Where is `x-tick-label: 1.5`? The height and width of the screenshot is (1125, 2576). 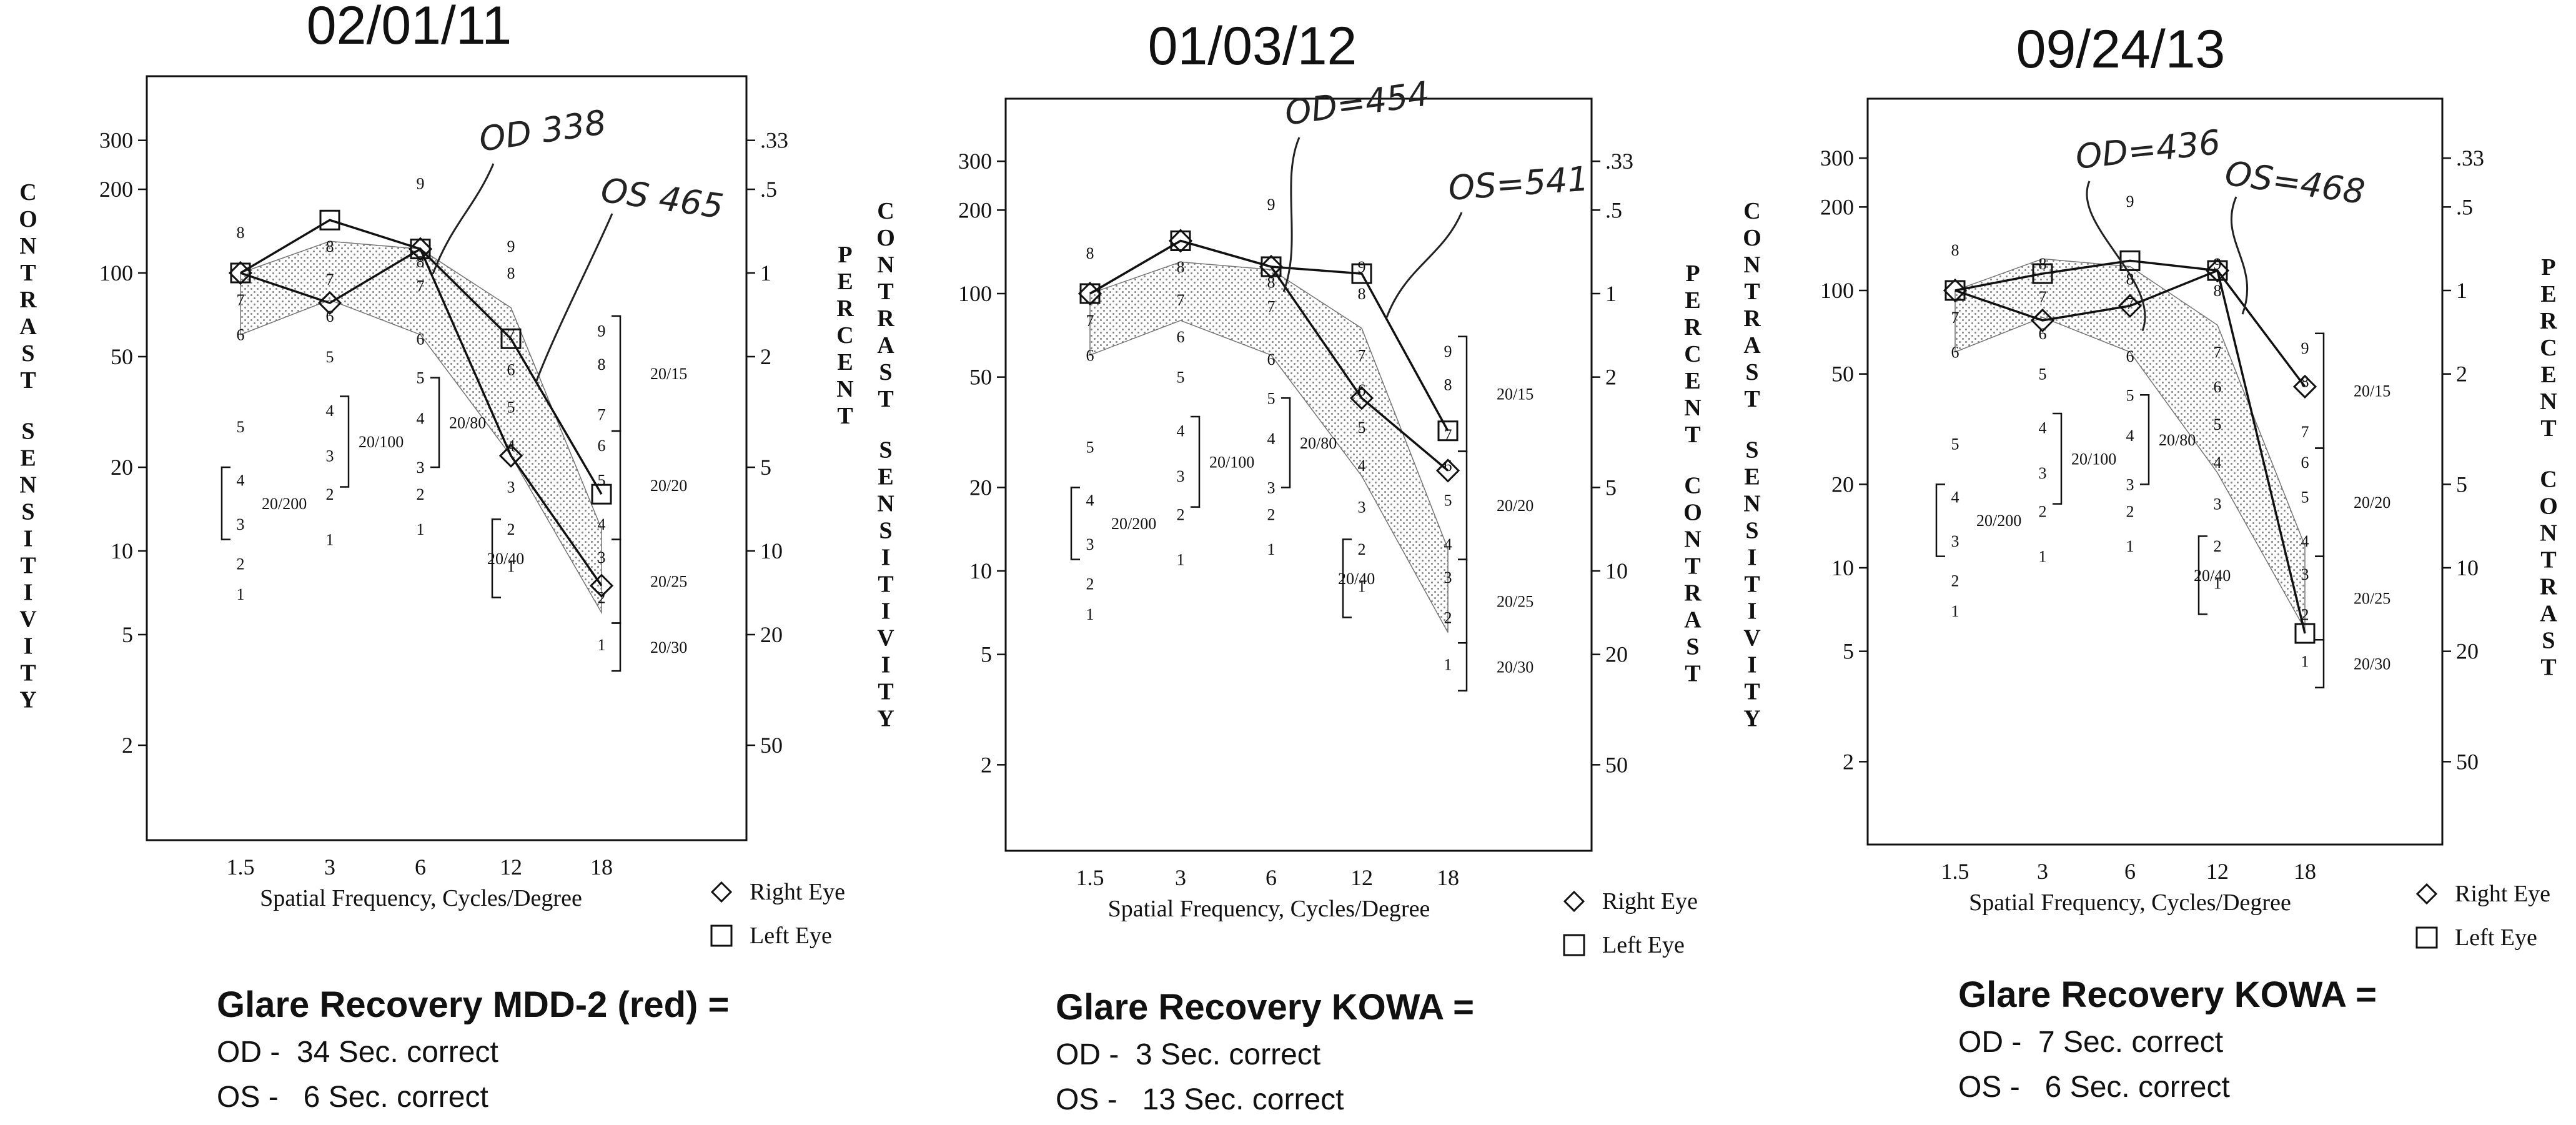 x-tick-label: 1.5 is located at coordinates (1955, 871).